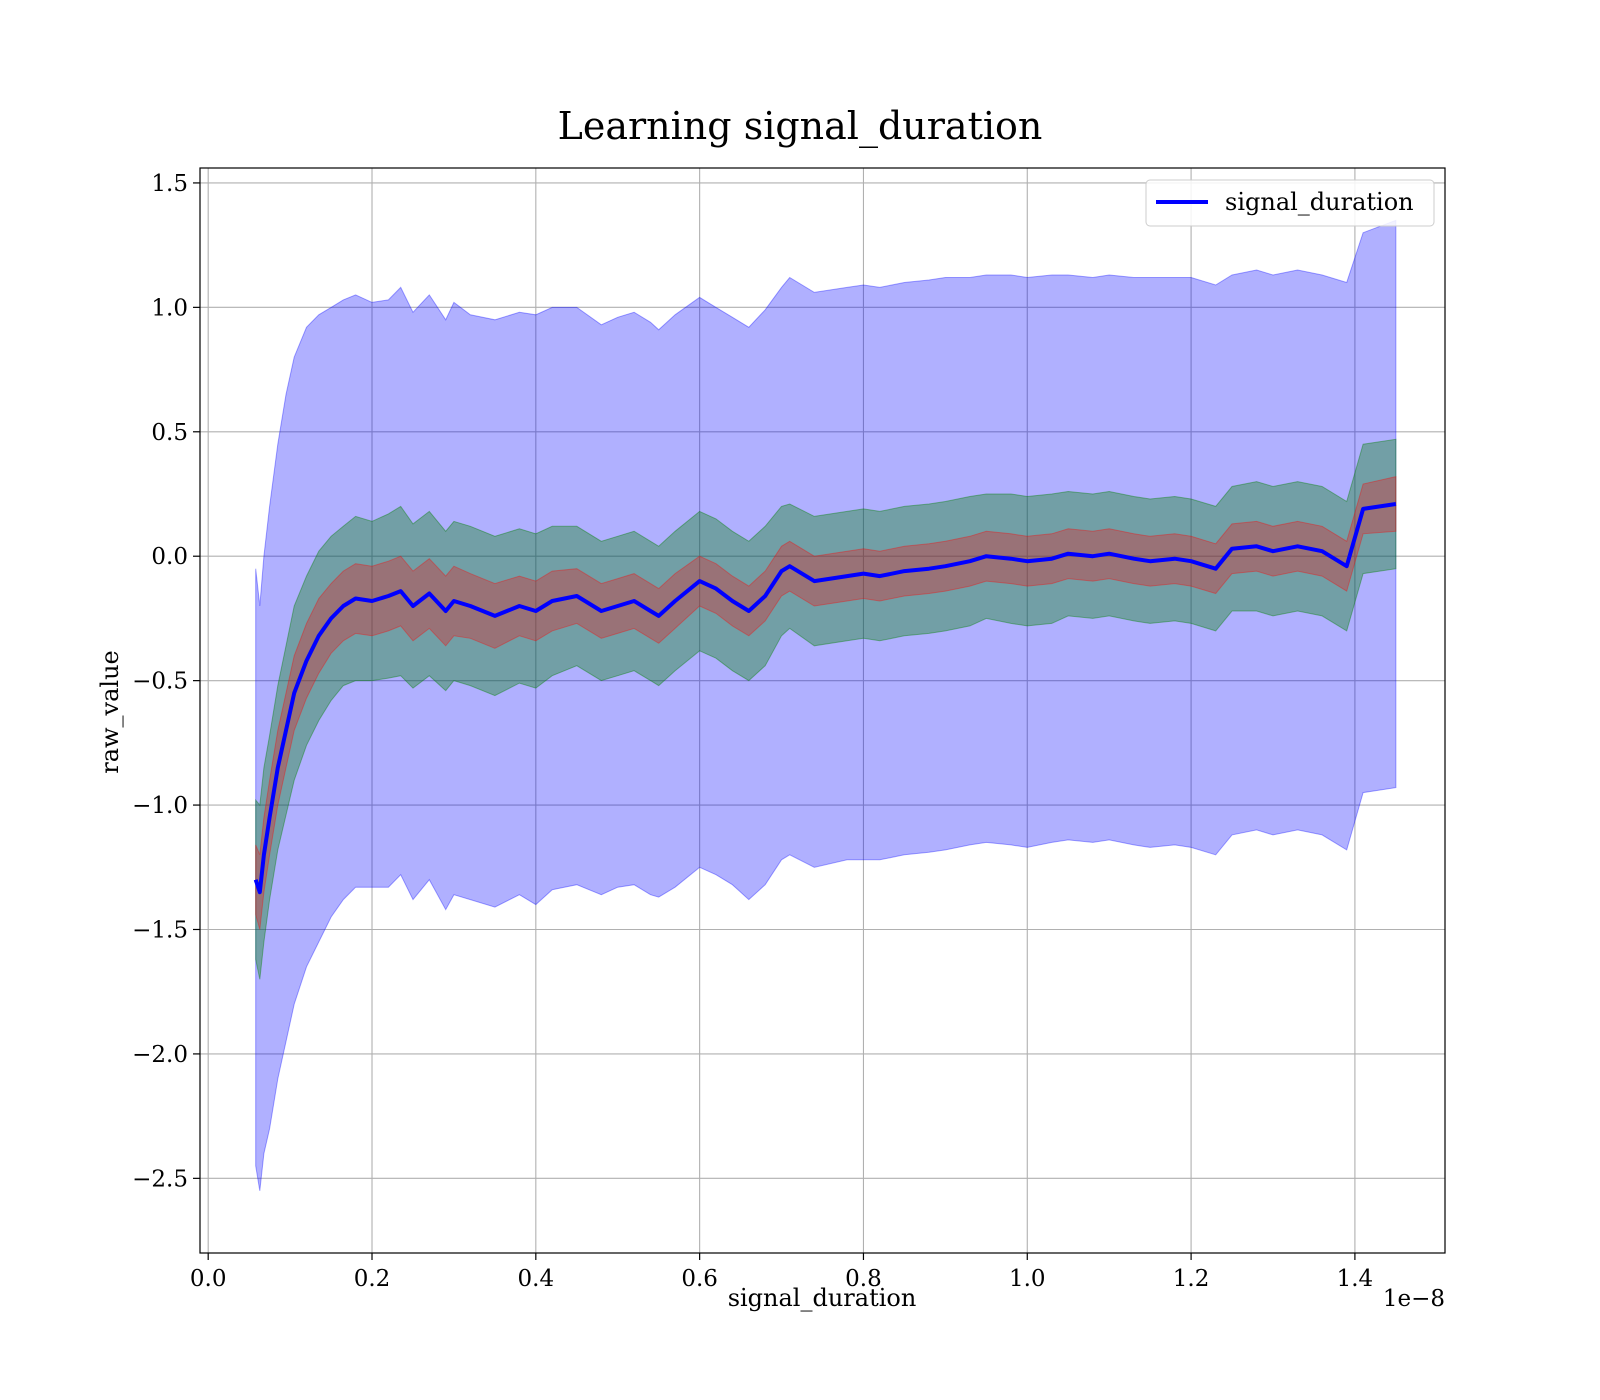 The height and width of the screenshot is (1400, 1600). What do you see at coordinates (169, 557) in the screenshot?
I see `y-tick-label: 0.0` at bounding box center [169, 557].